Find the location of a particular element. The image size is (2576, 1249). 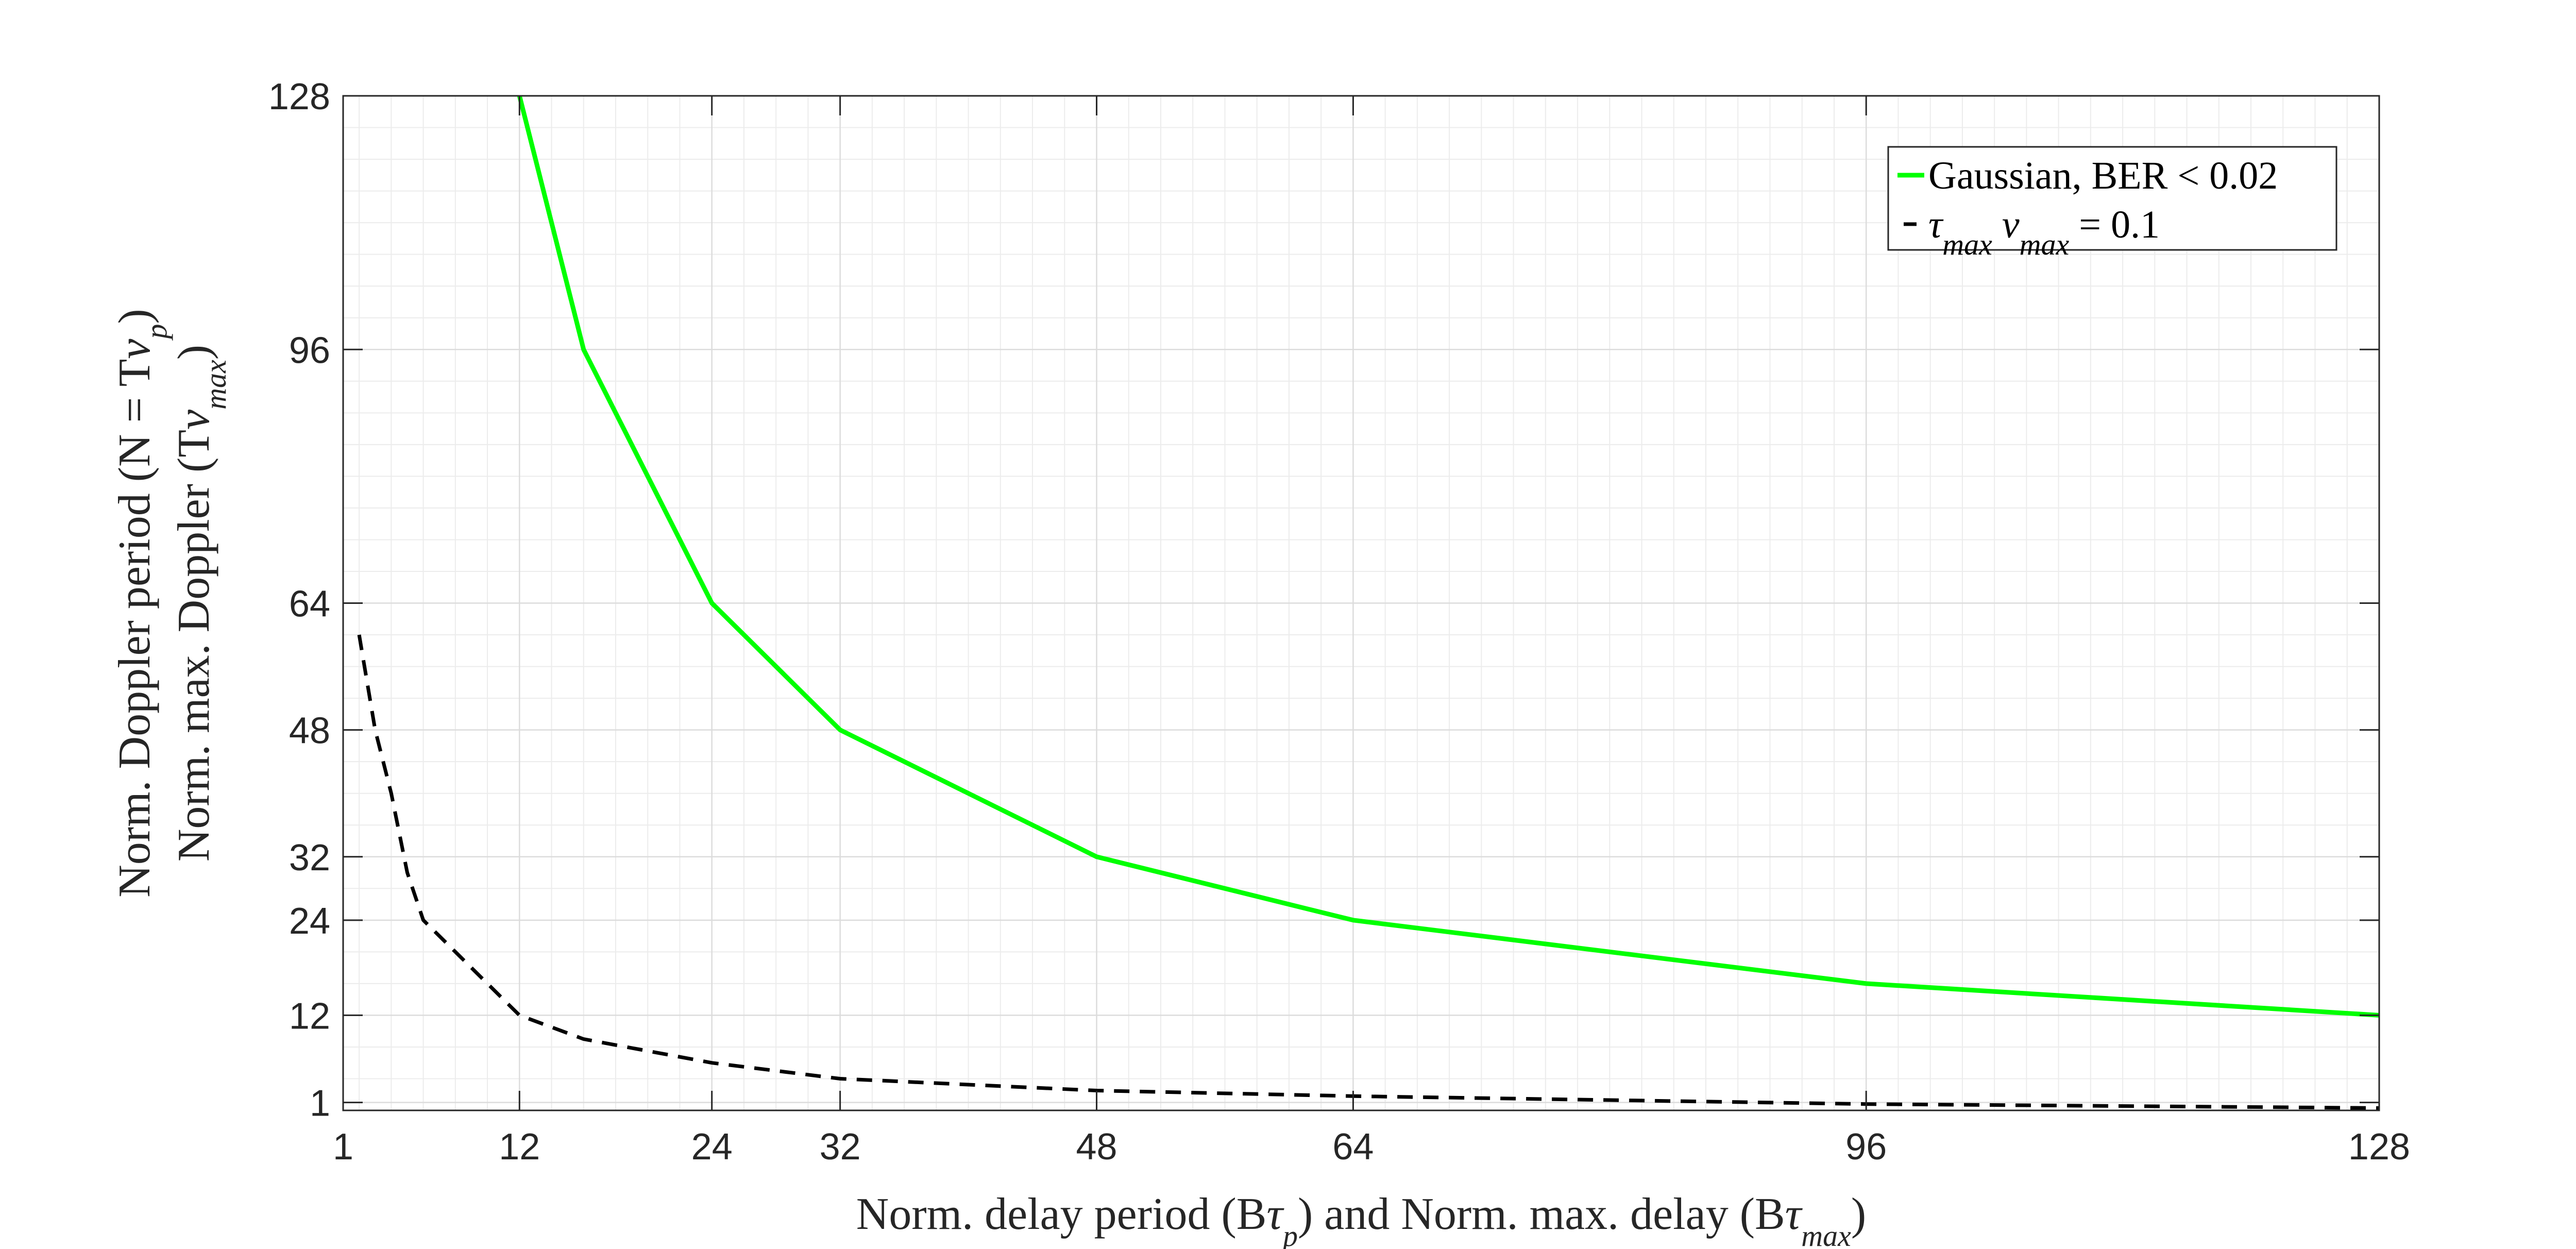

x-tick-label: 24 is located at coordinates (712, 1147).